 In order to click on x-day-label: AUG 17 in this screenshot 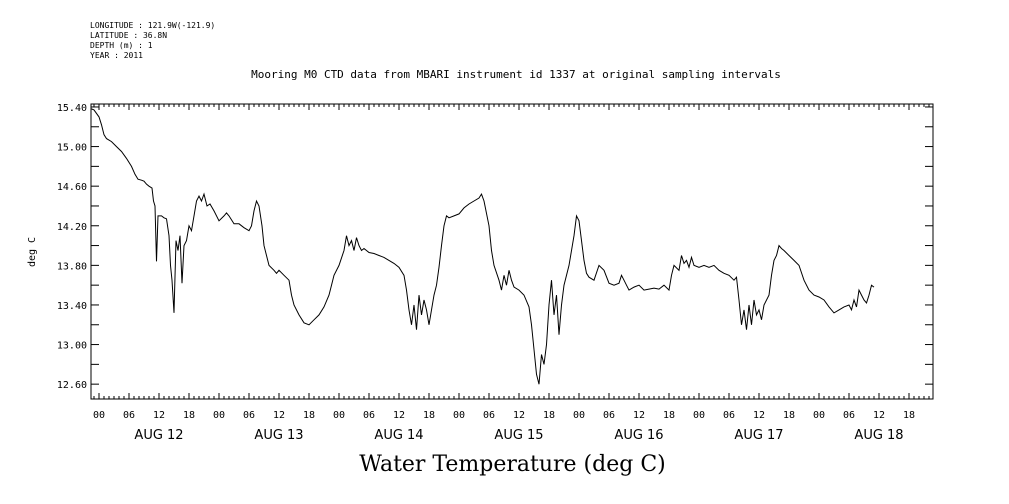, I will do `click(758, 435)`.